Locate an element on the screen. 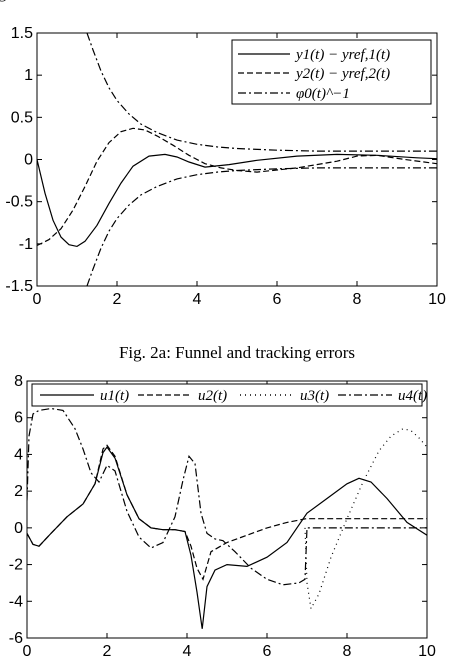  chart-bottom-xtick-label: 8 is located at coordinates (347, 651).